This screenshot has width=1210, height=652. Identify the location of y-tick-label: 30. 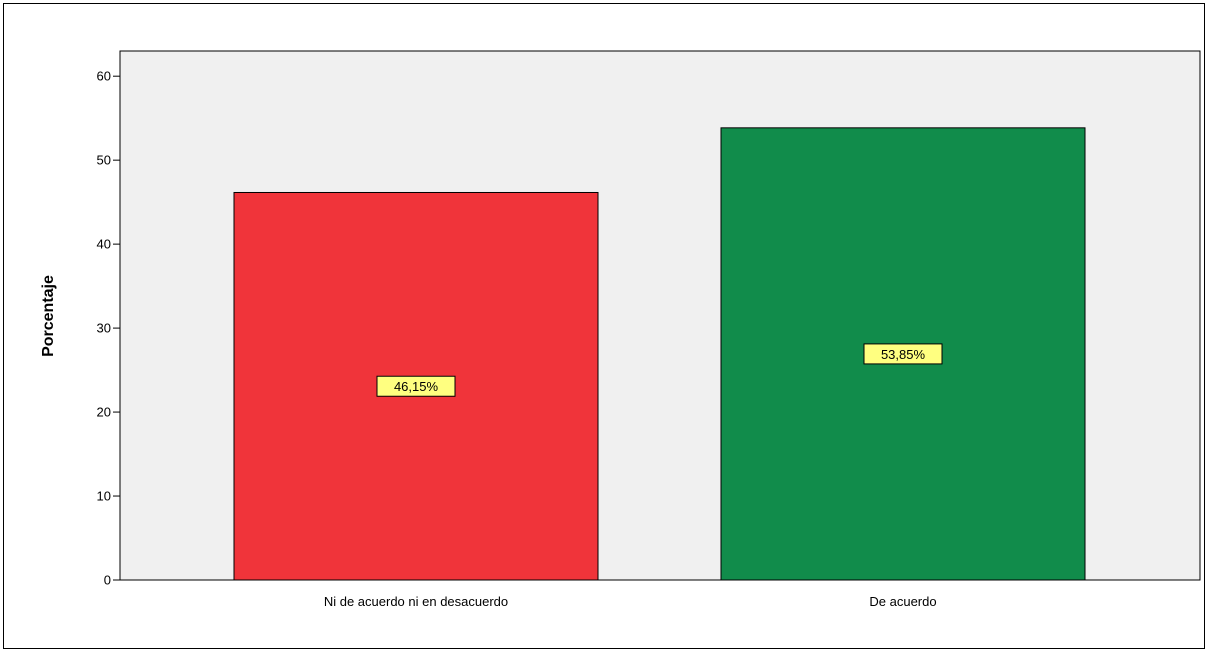
(104, 328).